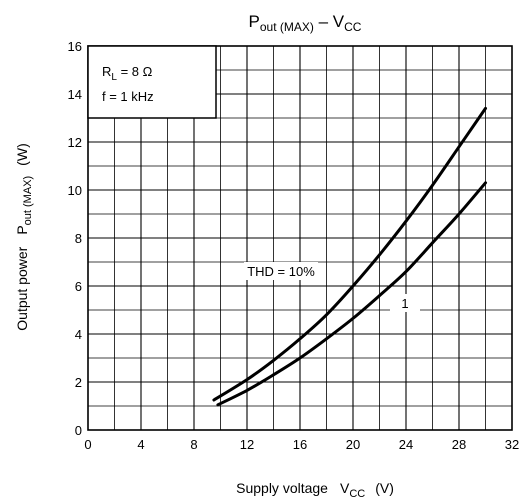 This screenshot has height=501, width=525. What do you see at coordinates (406, 444) in the screenshot?
I see `x-tick-label: 24` at bounding box center [406, 444].